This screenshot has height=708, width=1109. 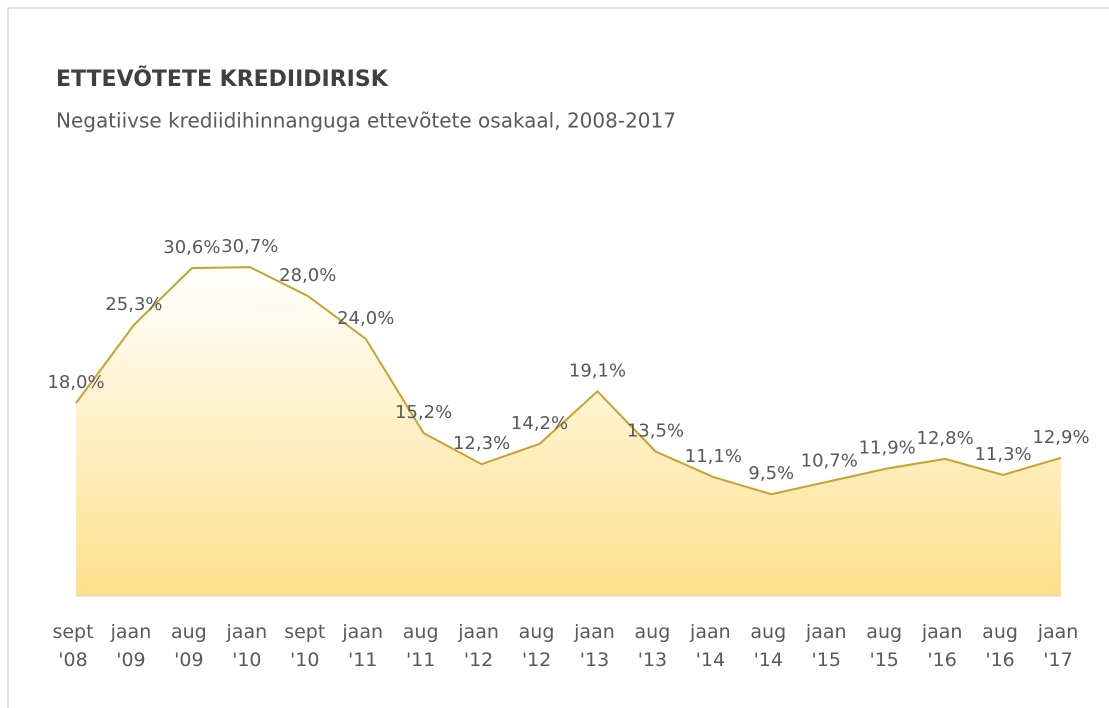 What do you see at coordinates (247, 646) in the screenshot?
I see `x-tick-label: jaan '10` at bounding box center [247, 646].